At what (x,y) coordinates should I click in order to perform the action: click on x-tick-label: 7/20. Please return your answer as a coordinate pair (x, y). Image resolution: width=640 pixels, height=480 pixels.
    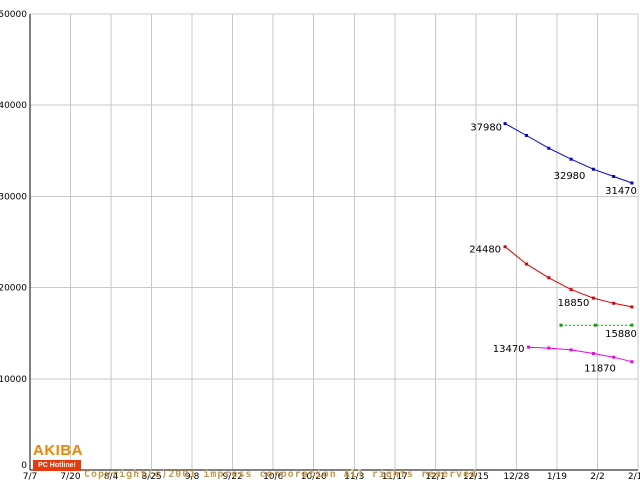
    Looking at the image, I should click on (70, 476).